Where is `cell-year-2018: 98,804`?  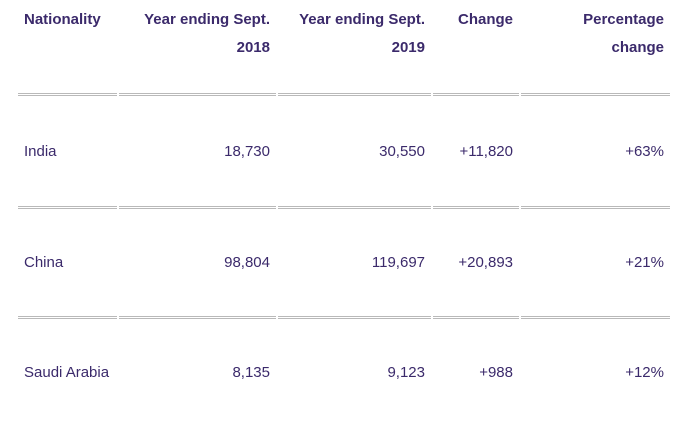 cell-year-2018: 98,804 is located at coordinates (197, 261).